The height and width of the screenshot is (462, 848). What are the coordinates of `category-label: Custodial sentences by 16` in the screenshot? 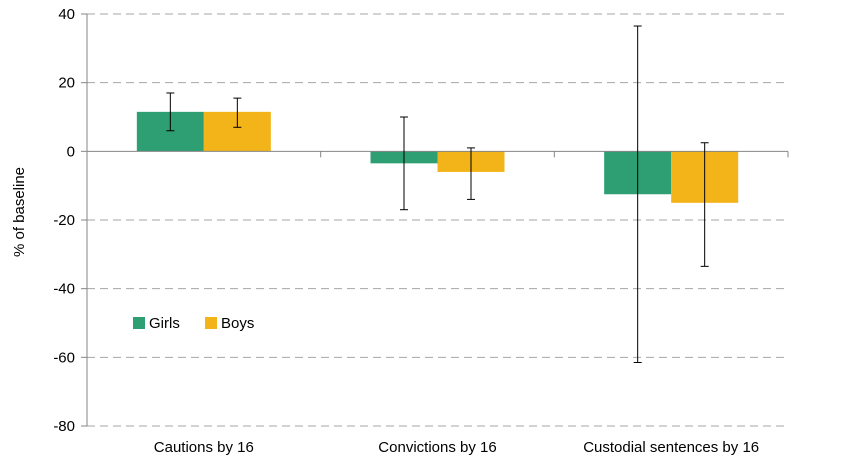 It's located at (671, 447).